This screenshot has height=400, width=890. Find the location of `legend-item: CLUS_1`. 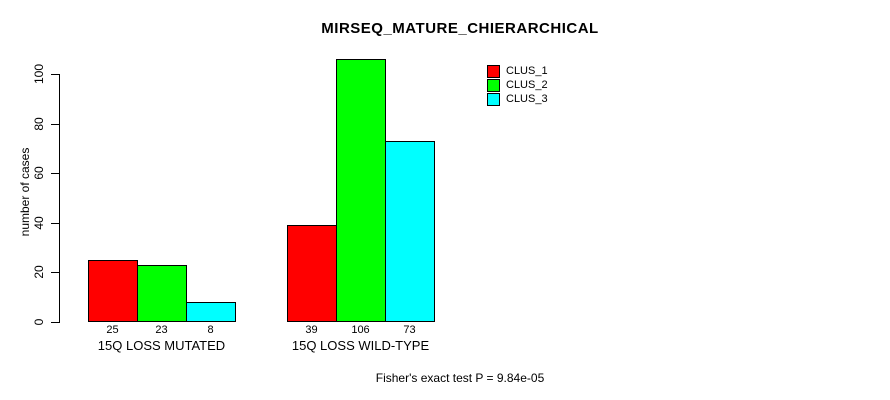

legend-item: CLUS_1 is located at coordinates (517, 71).